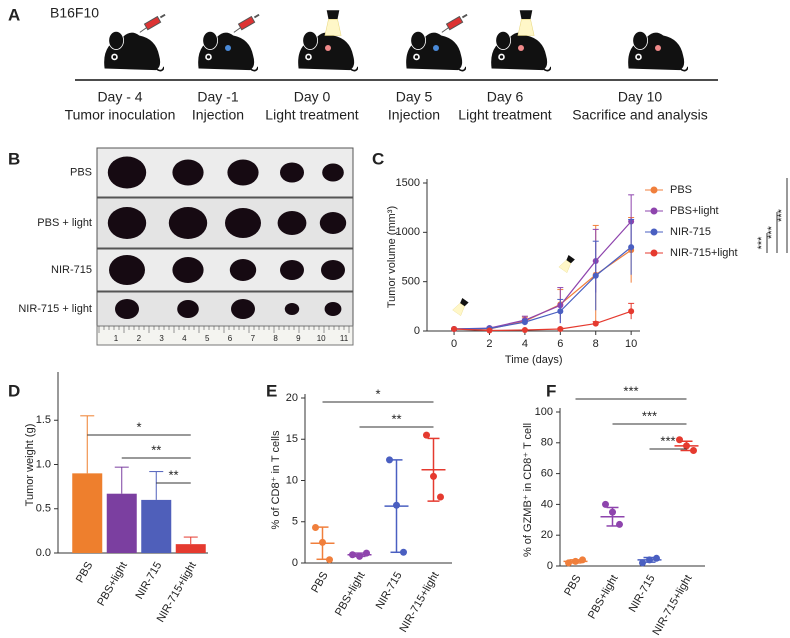 The image size is (790, 638). What do you see at coordinates (639, 115) in the screenshot?
I see `step-label: Sacrifice and analysis` at bounding box center [639, 115].